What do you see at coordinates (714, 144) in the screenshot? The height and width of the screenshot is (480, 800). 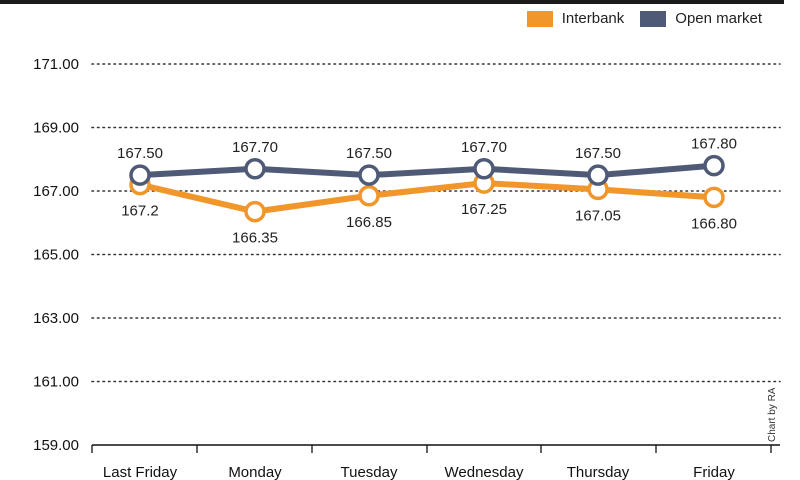 I see `data-label-open-market: 167.80` at bounding box center [714, 144].